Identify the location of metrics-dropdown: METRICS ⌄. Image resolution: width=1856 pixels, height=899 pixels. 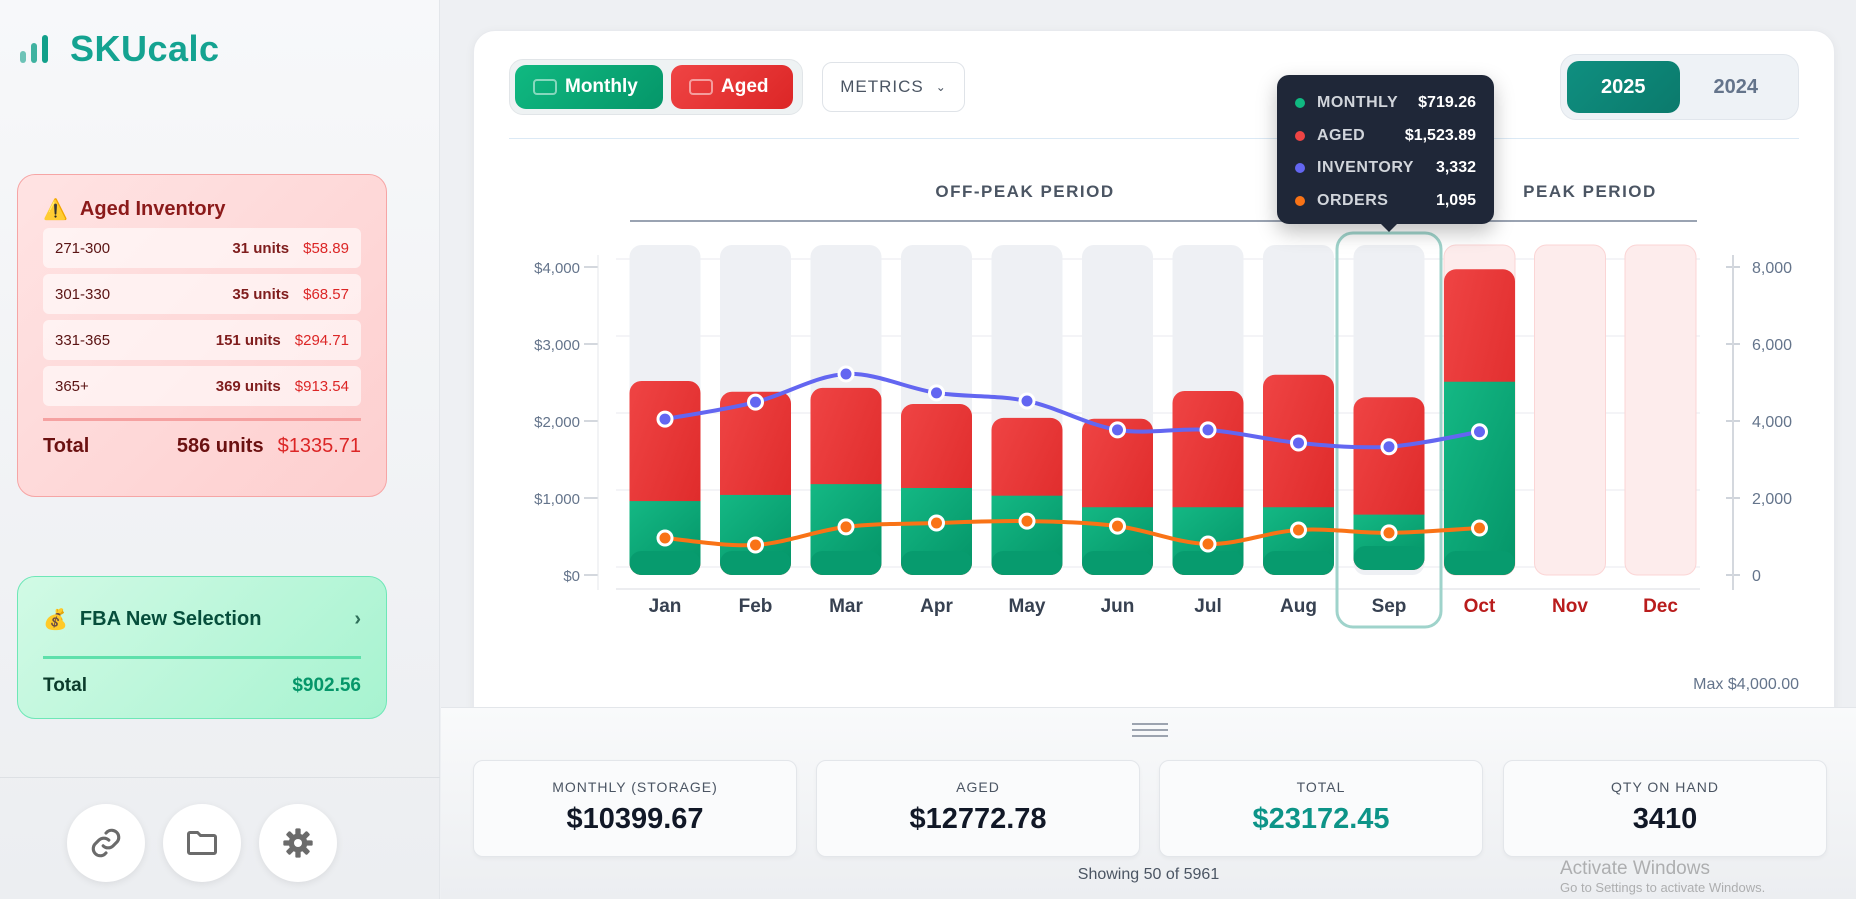
(893, 87).